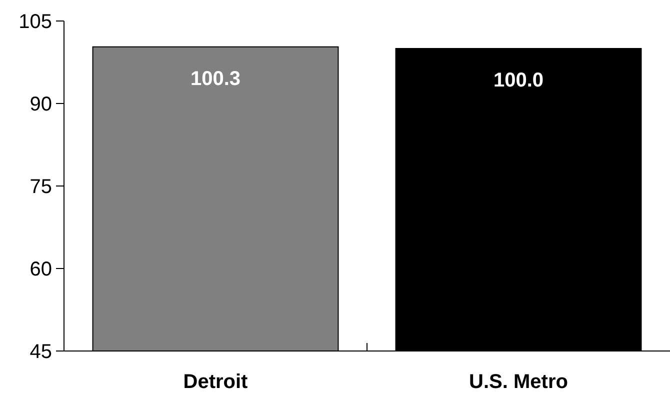 Image resolution: width=670 pixels, height=402 pixels. What do you see at coordinates (518, 81) in the screenshot?
I see `data-label: 100.0` at bounding box center [518, 81].